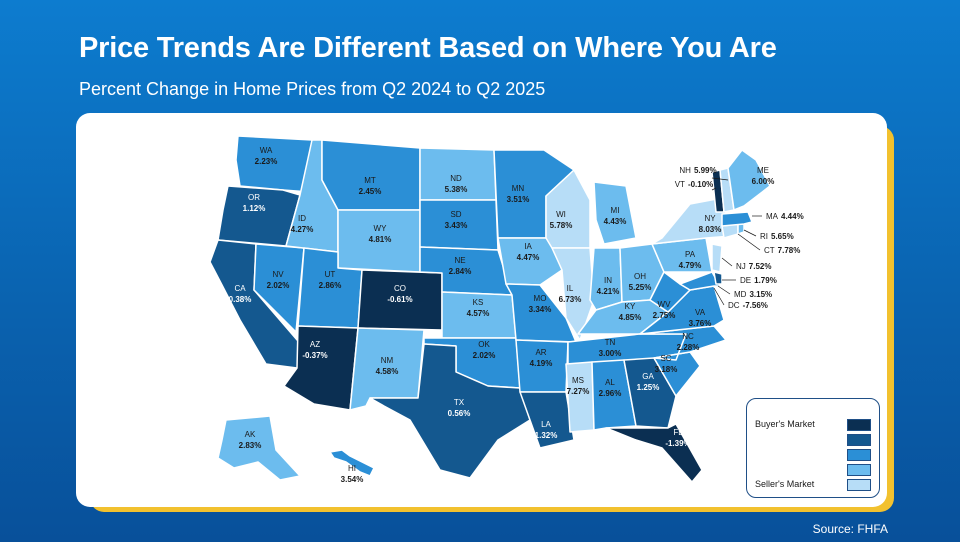  What do you see at coordinates (456, 225) in the screenshot?
I see `state-value-sd: 3.43%` at bounding box center [456, 225].